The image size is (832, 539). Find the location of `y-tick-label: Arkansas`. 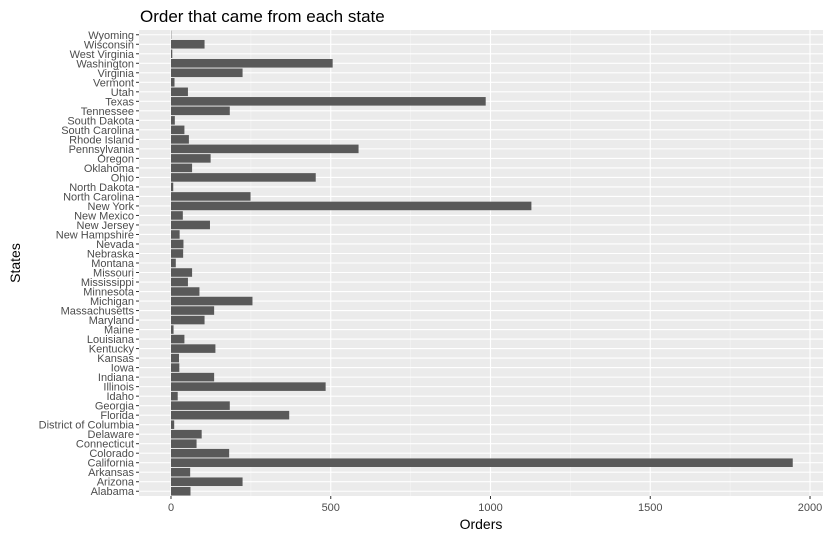

y-tick-label: Arkansas is located at coordinates (111, 473).